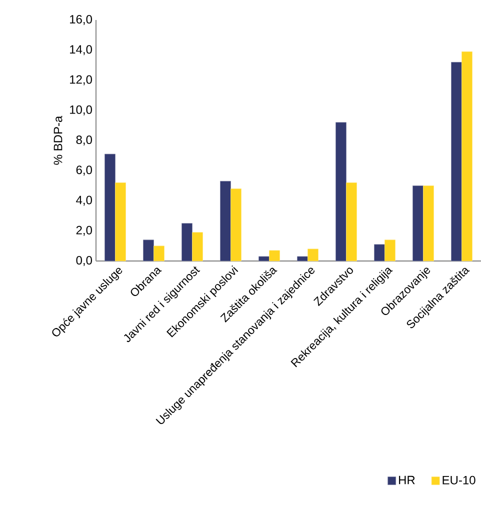  I want to click on y-tick-label: 2,0, so click(84, 231).